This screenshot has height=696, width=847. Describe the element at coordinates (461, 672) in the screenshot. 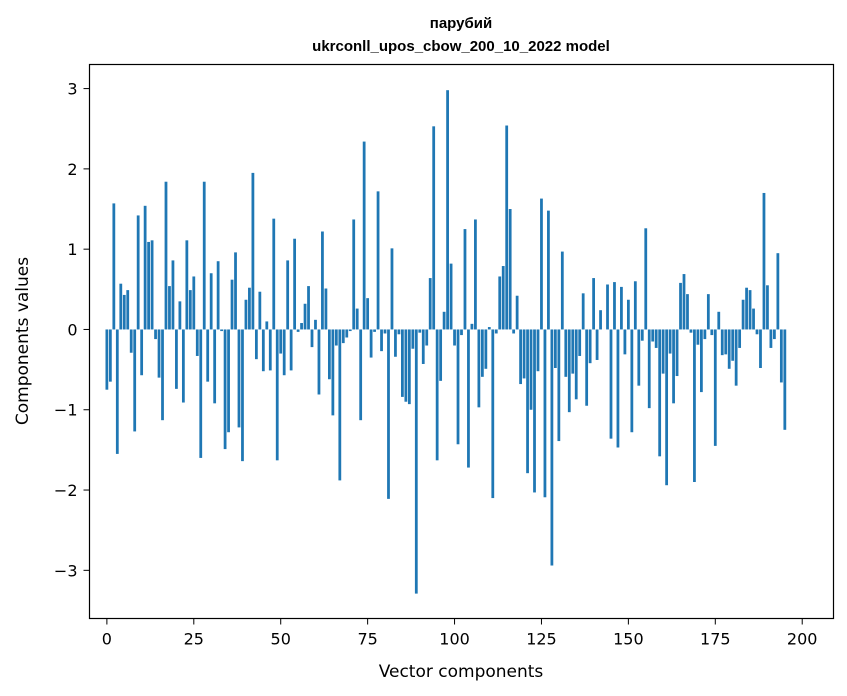

I see `x-axis-label: Vector components` at that location.